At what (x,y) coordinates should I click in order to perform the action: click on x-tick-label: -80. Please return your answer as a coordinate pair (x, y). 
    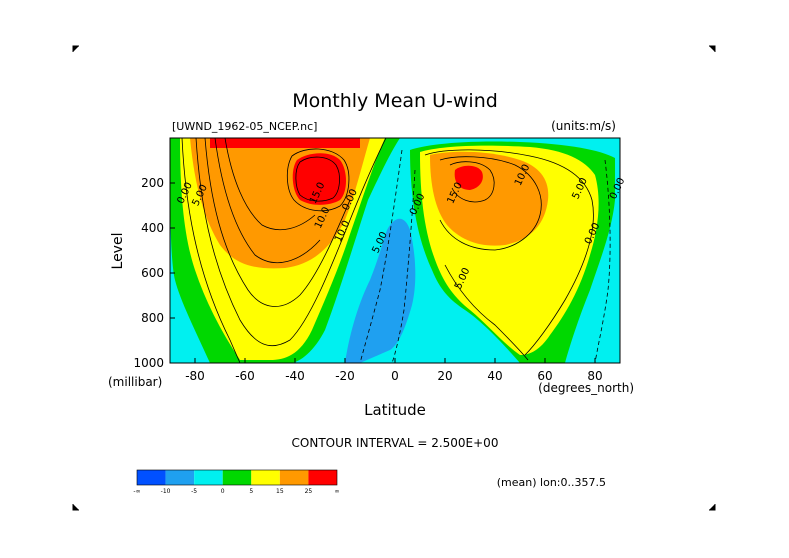
    Looking at the image, I should click on (195, 376).